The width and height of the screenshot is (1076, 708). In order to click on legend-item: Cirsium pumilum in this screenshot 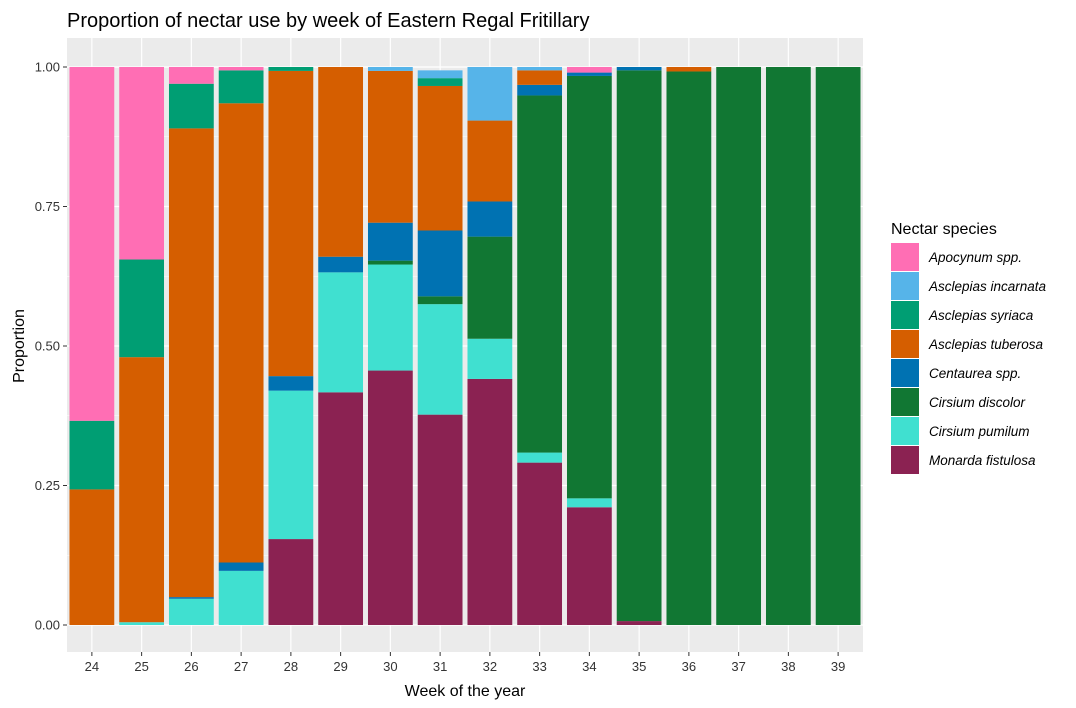, I will do `click(960, 431)`.